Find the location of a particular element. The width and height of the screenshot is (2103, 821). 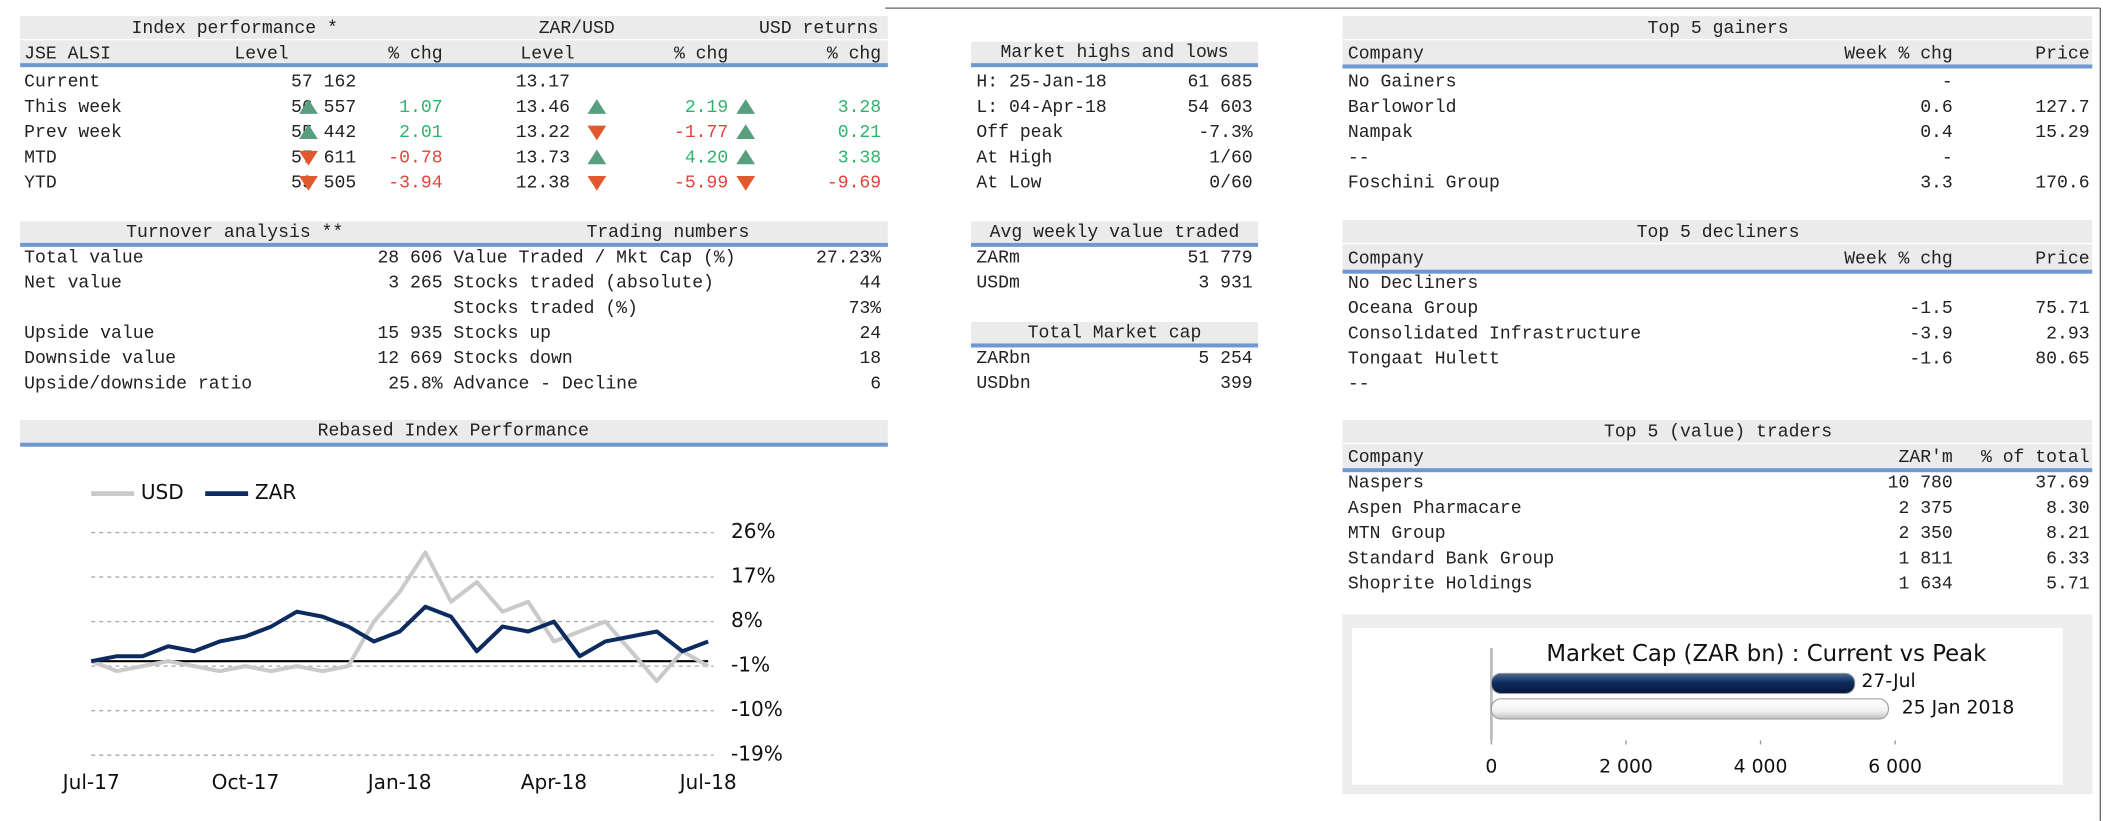

cell: 13.73 is located at coordinates (543, 158).